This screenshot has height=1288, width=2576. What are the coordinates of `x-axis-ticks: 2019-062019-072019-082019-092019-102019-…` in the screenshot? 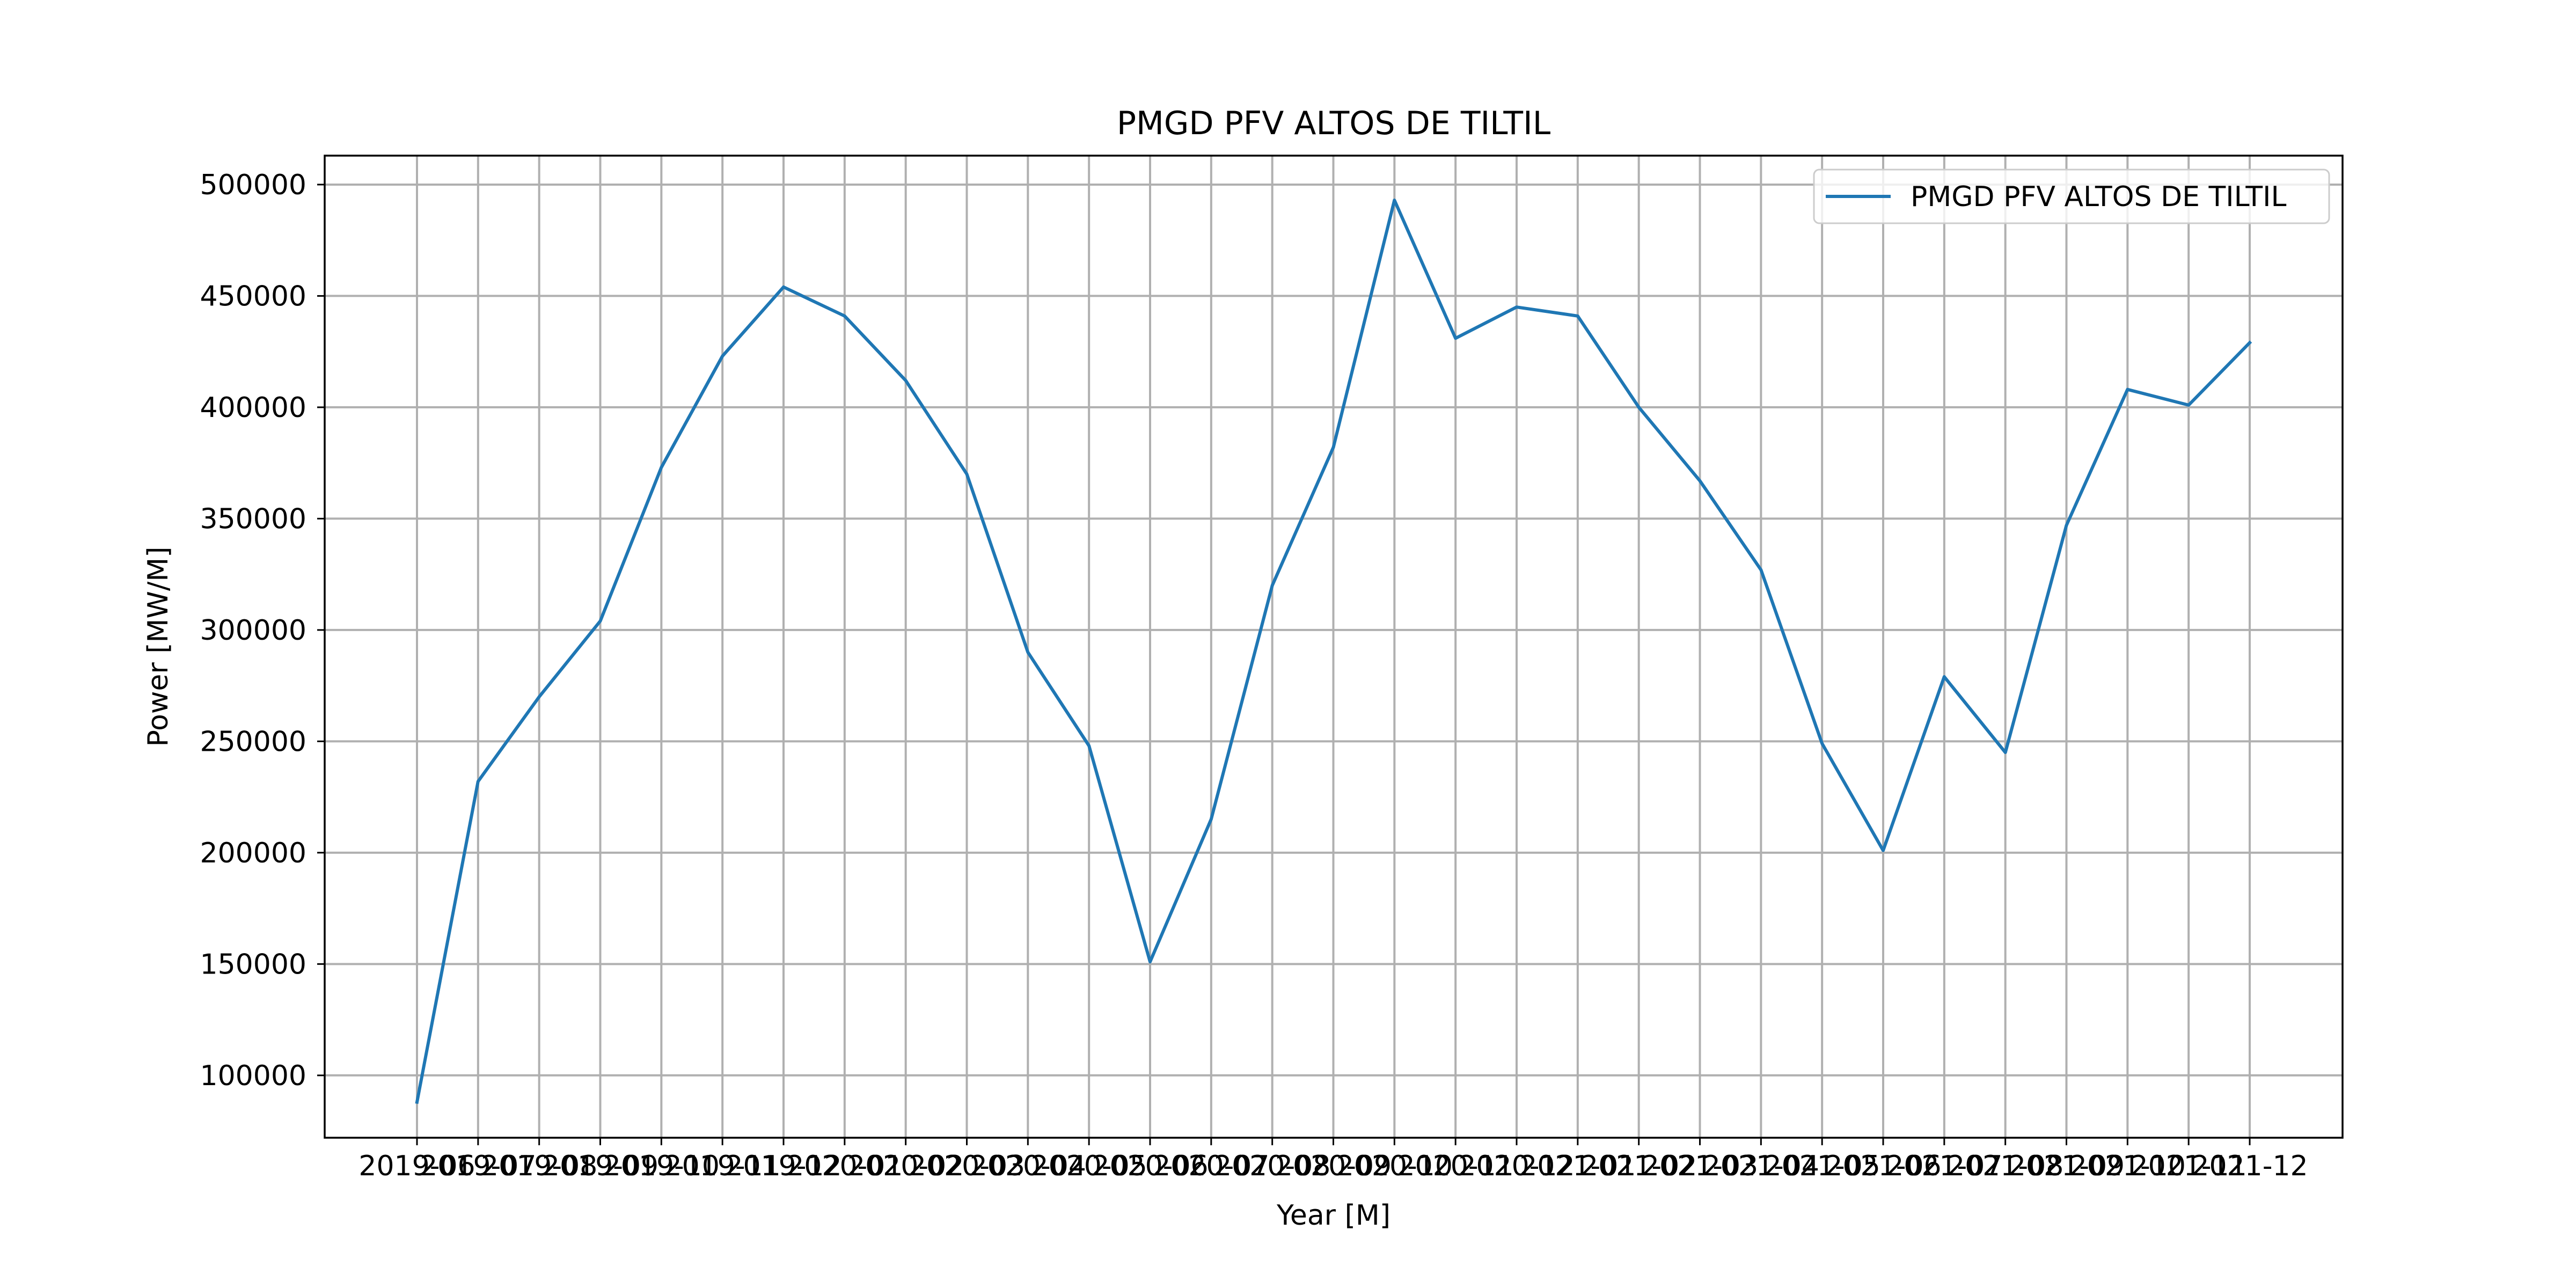 It's located at (1333, 1160).